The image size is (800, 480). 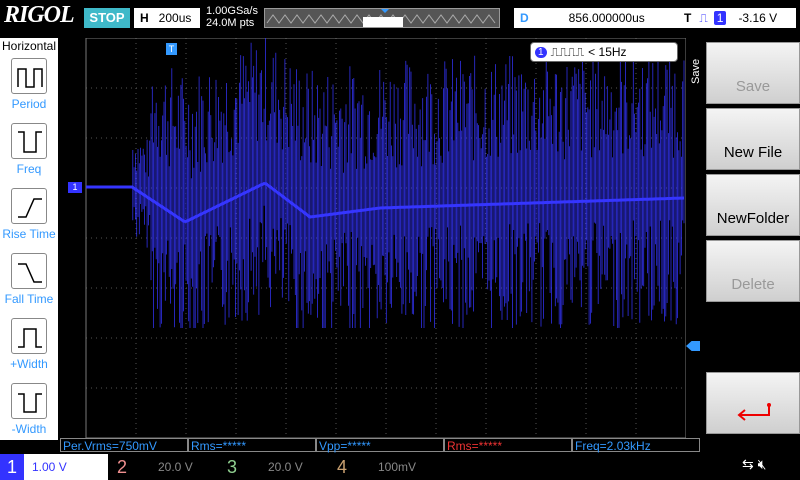 I want to click on memory-depth: 24.0M pts, so click(x=230, y=23).